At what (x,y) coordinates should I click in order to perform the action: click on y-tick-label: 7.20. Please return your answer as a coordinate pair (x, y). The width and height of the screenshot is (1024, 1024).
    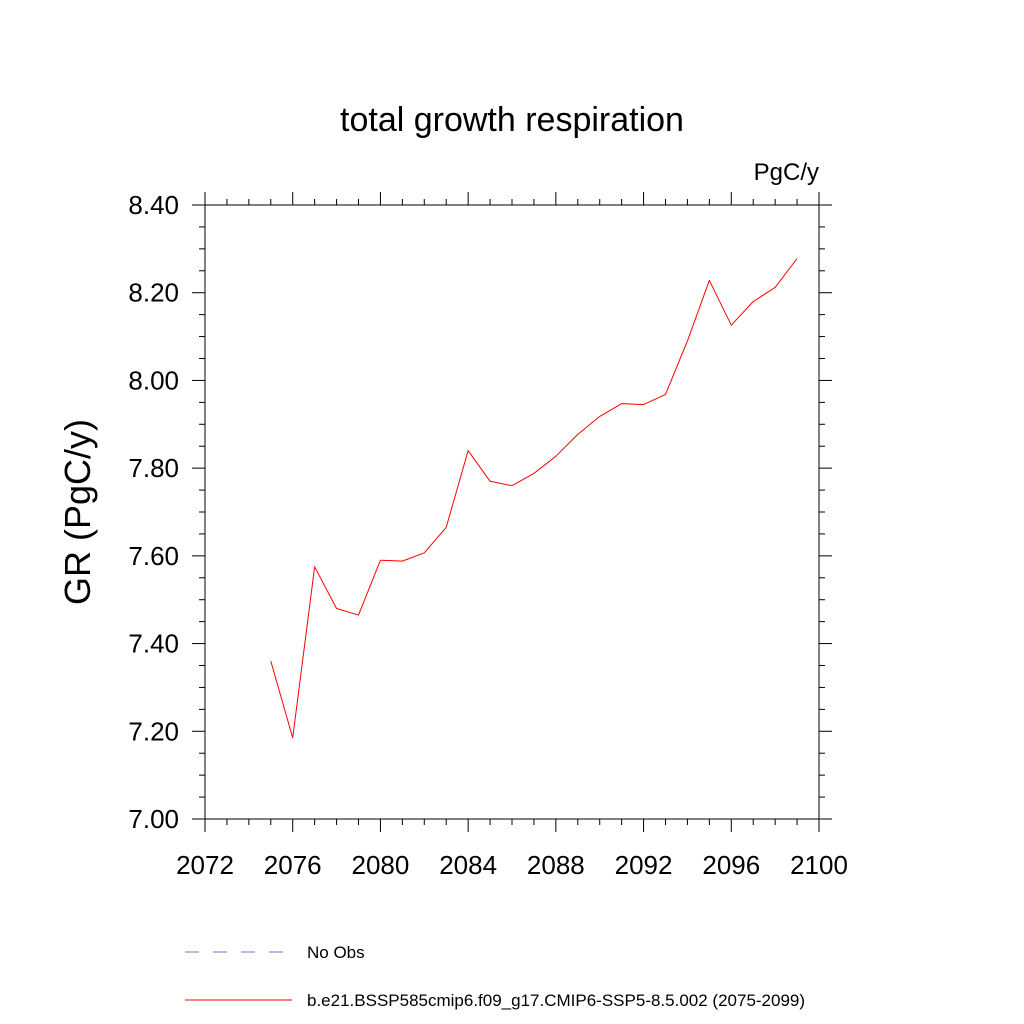
    Looking at the image, I should click on (153, 731).